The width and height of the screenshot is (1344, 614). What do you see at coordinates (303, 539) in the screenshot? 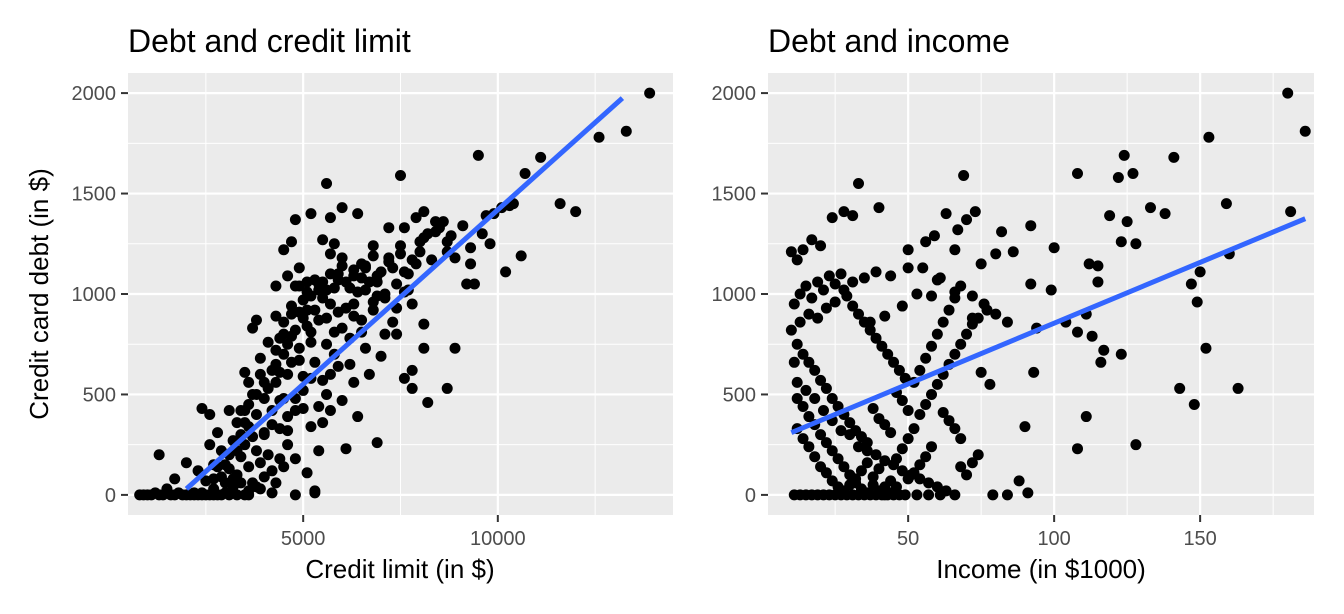
I see `x-tick-label: 5000` at bounding box center [303, 539].